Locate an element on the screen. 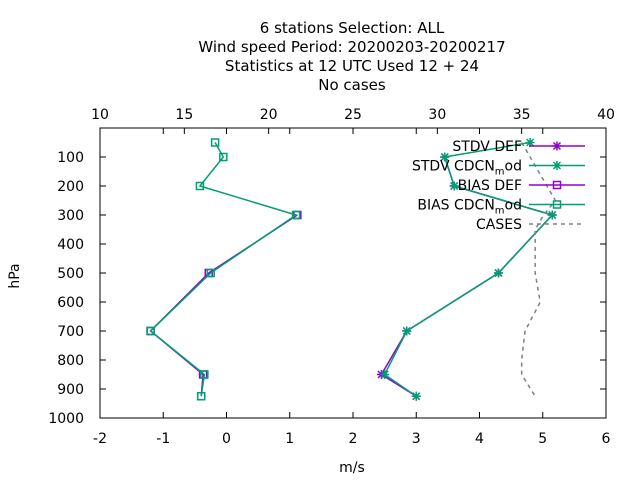 Image resolution: width=640 pixels, height=480 pixels. series-bias-def is located at coordinates (224, 305).